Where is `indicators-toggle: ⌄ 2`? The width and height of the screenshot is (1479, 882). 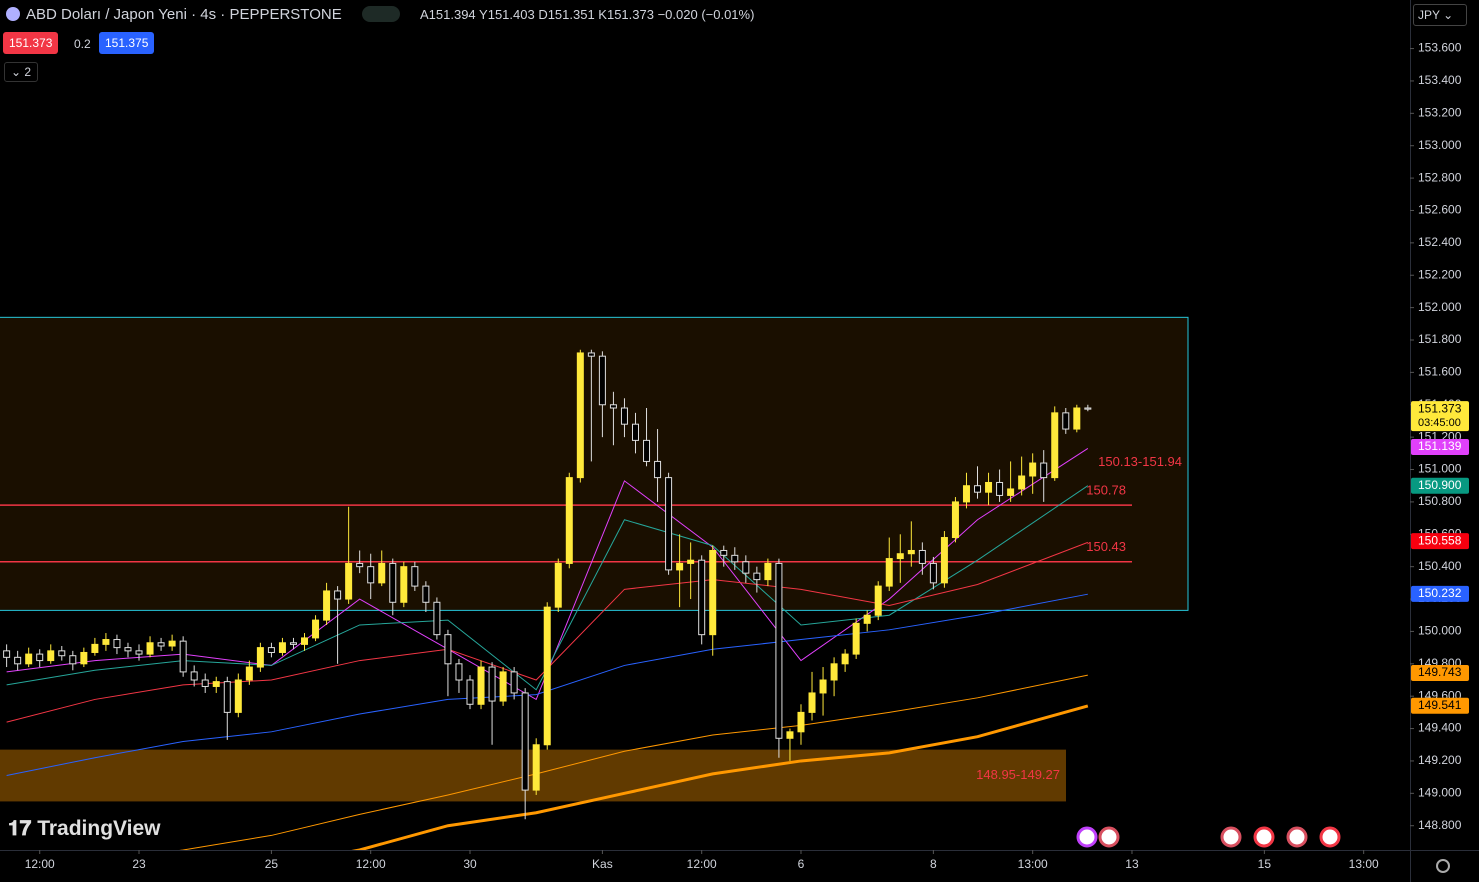 indicators-toggle: ⌄ 2 is located at coordinates (21, 72).